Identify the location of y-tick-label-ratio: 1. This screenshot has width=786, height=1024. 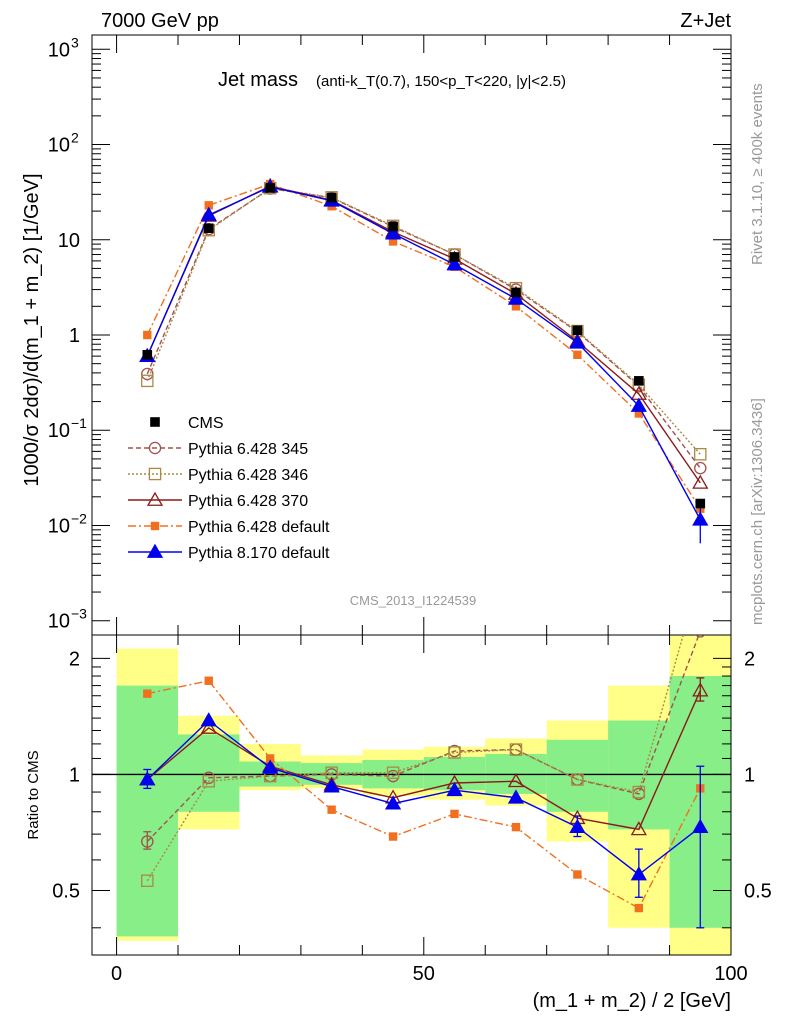
(74, 775).